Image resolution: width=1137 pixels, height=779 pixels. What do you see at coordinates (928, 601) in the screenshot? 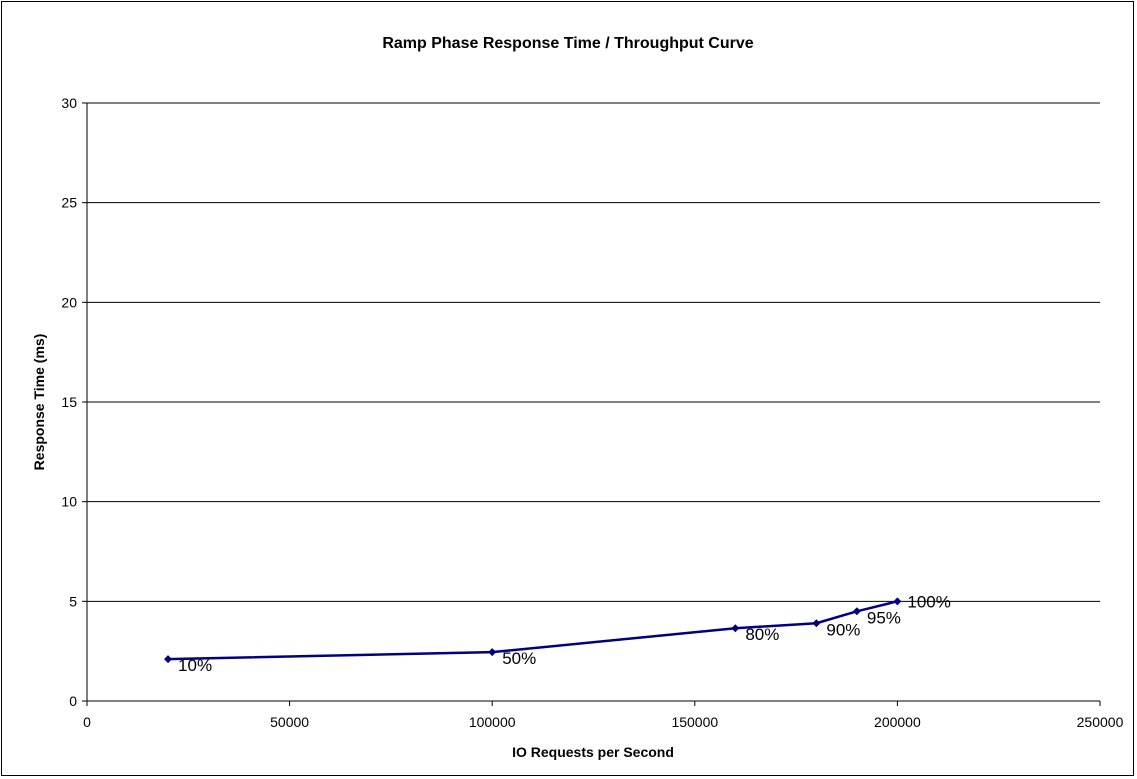
I see `data-label-5: 100%` at bounding box center [928, 601].